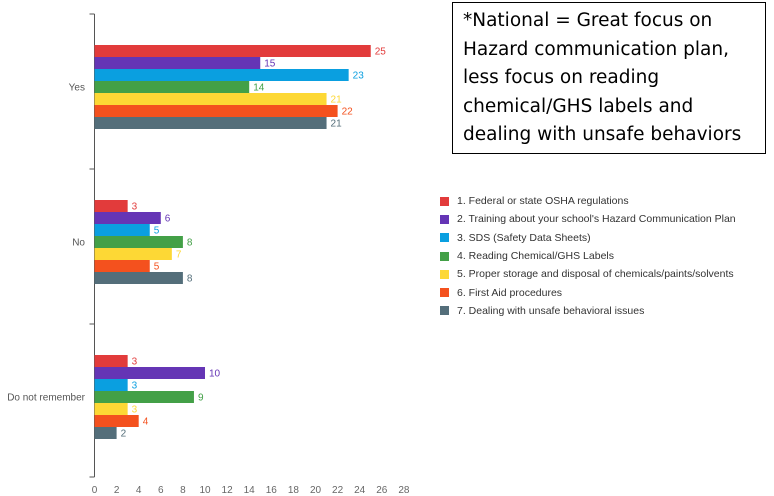 The width and height of the screenshot is (774, 496). I want to click on legend-item: 3. SDS (Safety Data Sheets), so click(588, 238).